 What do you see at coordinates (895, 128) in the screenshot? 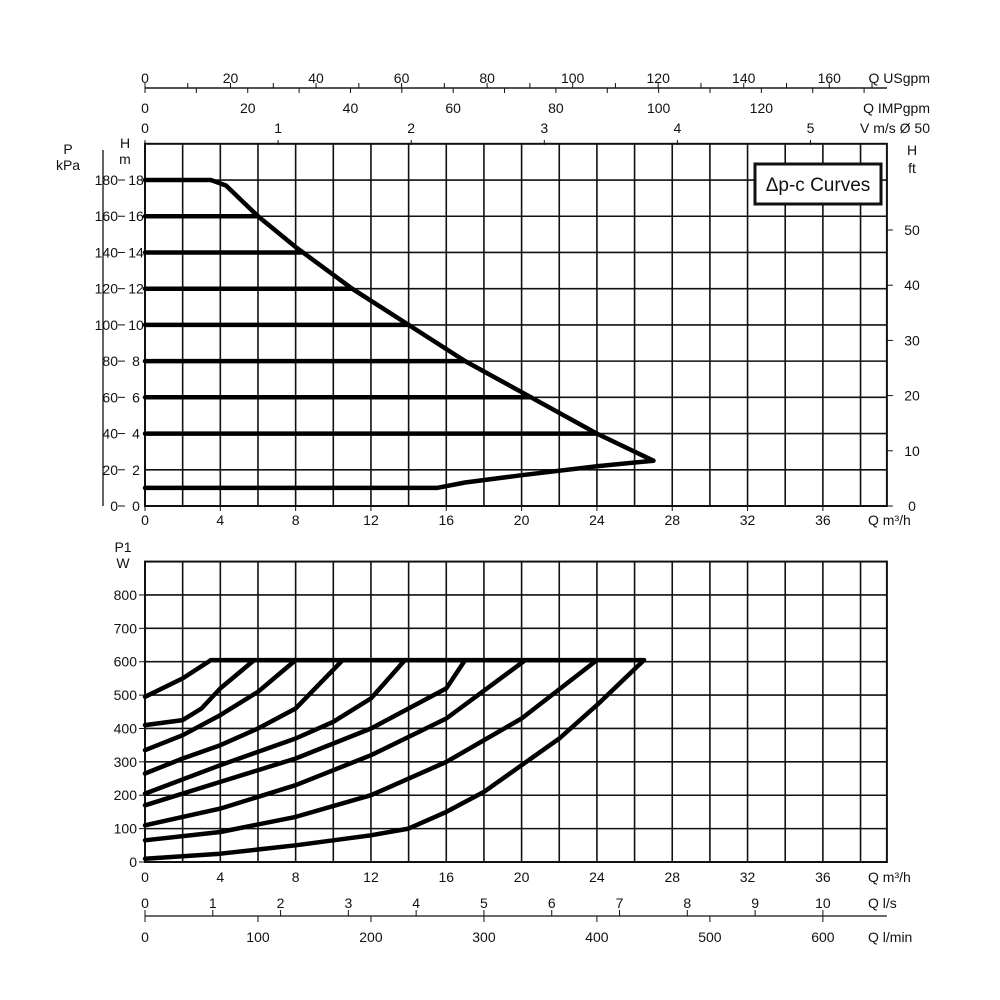
I see `top-axis-label: V m/s Ø 50` at bounding box center [895, 128].